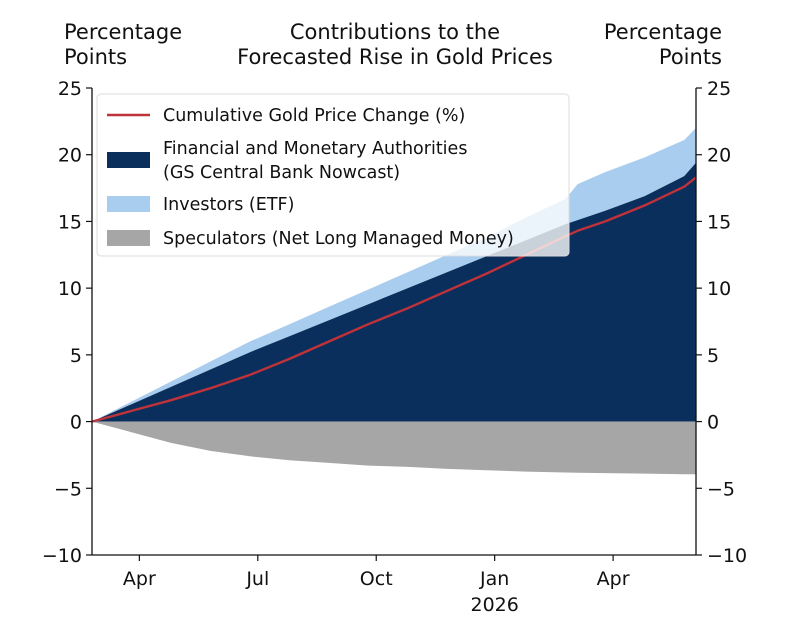 This screenshot has height=635, width=794. What do you see at coordinates (281, 173) in the screenshot?
I see `legend-label-line2: (GS Central Bank Nowcast)` at bounding box center [281, 173].